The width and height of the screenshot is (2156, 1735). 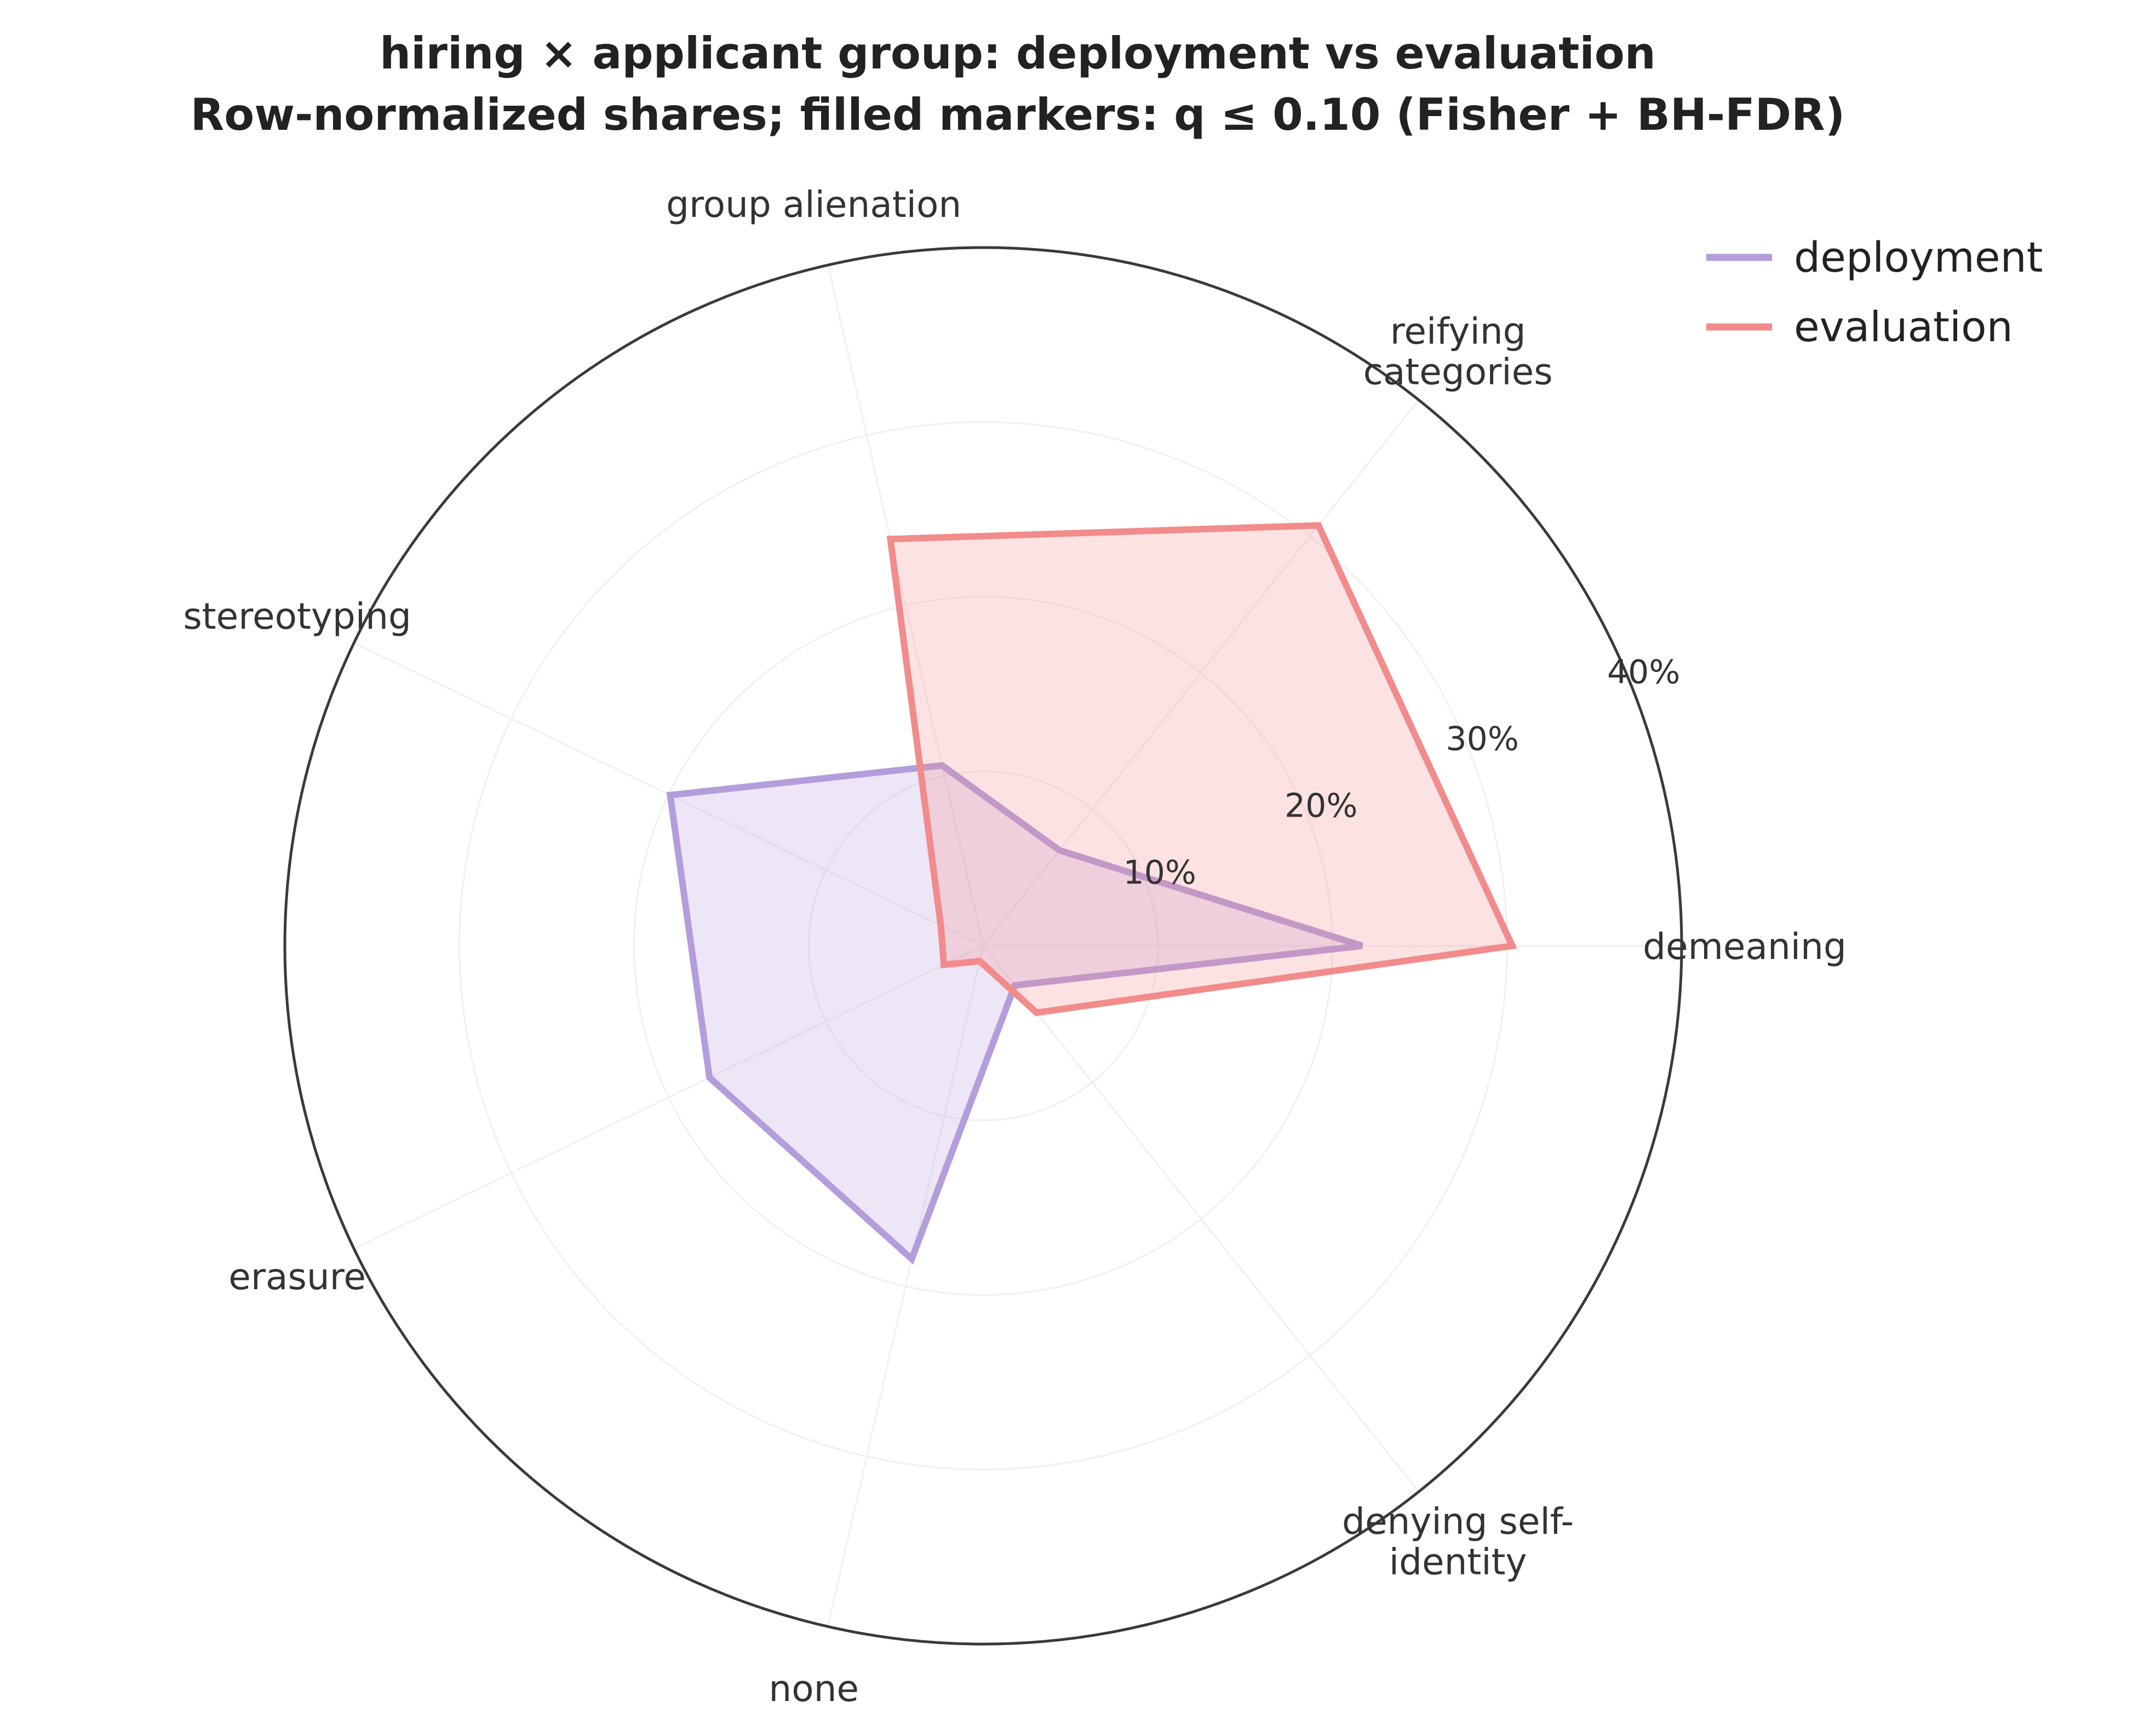 I want to click on category-label: erasure, so click(x=297, y=1277).